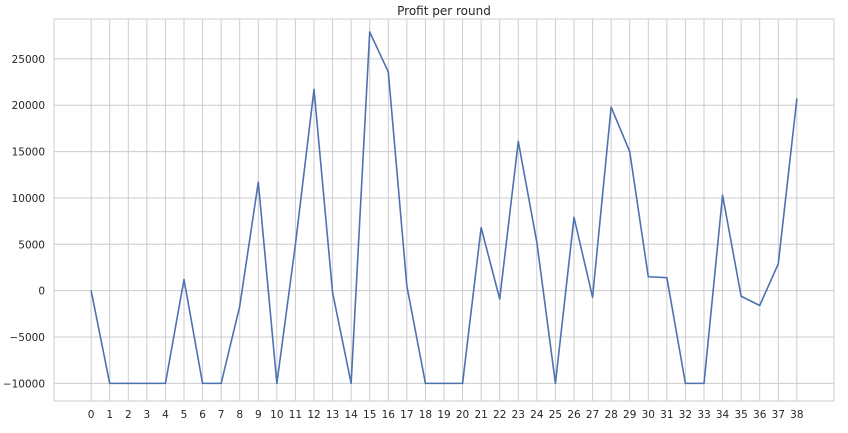 The height and width of the screenshot is (433, 848). What do you see at coordinates (443, 415) in the screenshot?
I see `x-tick-label: 19` at bounding box center [443, 415].